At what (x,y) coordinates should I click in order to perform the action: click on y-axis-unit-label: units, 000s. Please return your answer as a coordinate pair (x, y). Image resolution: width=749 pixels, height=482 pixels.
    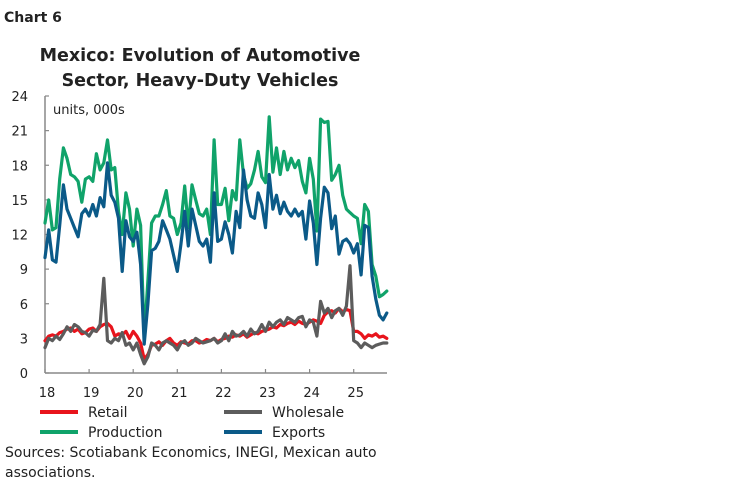
    Looking at the image, I should click on (89, 110).